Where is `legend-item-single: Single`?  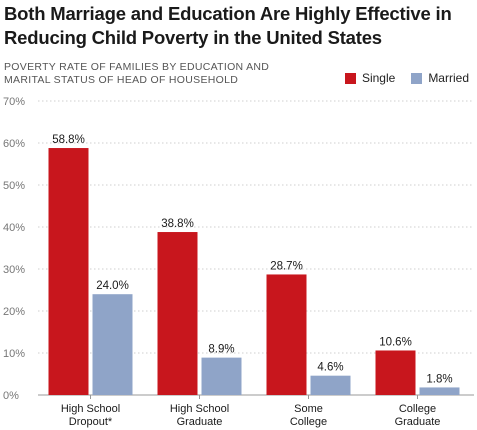
legend-item-single: Single is located at coordinates (370, 78).